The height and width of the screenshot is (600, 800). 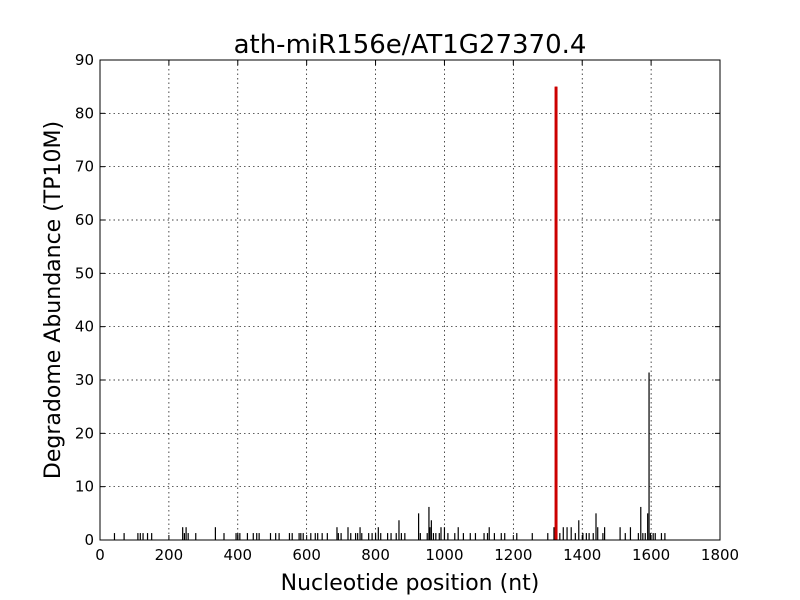 I want to click on chart-title: ath-miR156e/AT1G27370.4, so click(x=410, y=45).